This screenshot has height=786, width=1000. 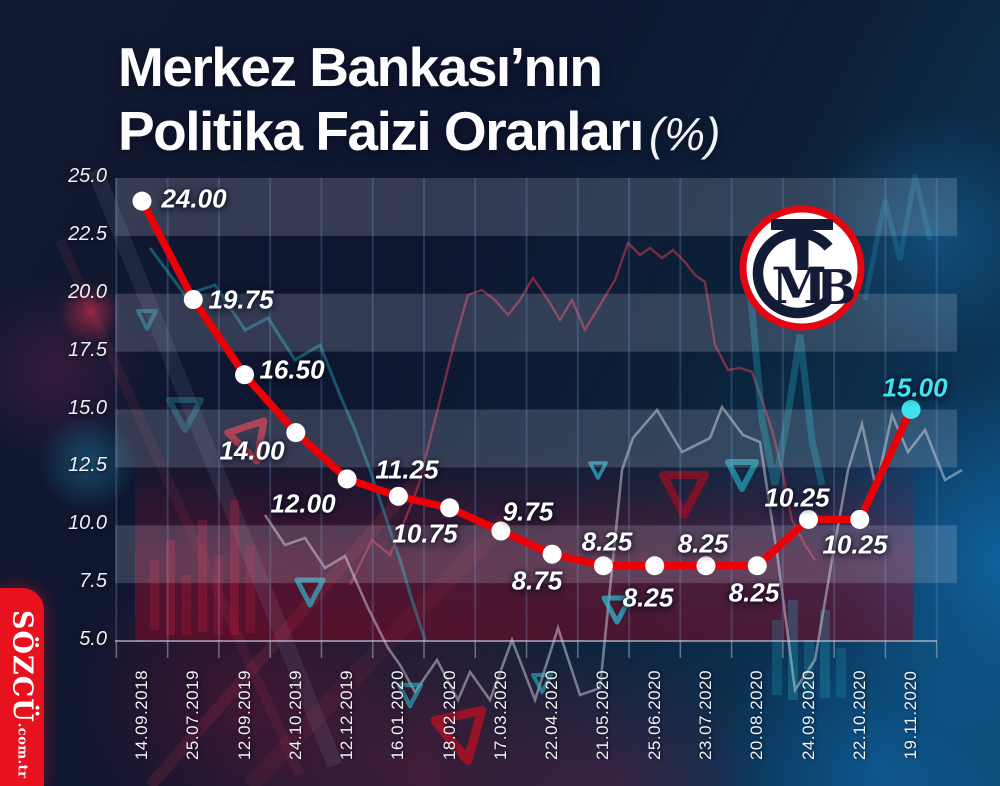 What do you see at coordinates (528, 511) in the screenshot?
I see `data-point-label: 9.75` at bounding box center [528, 511].